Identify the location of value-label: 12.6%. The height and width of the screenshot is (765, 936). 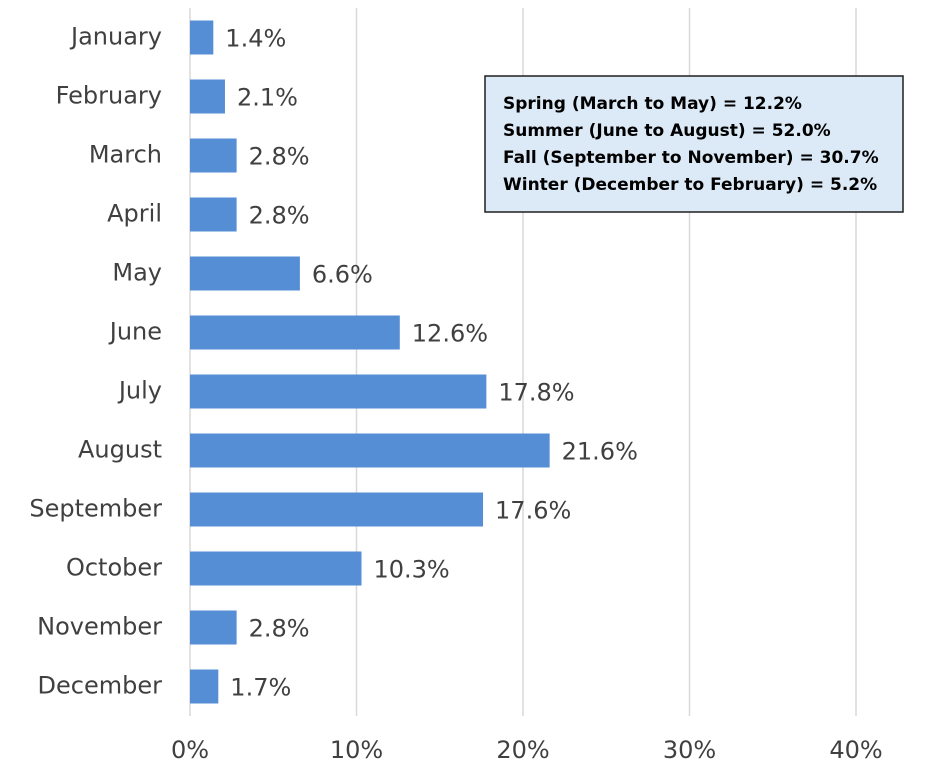
(450, 334).